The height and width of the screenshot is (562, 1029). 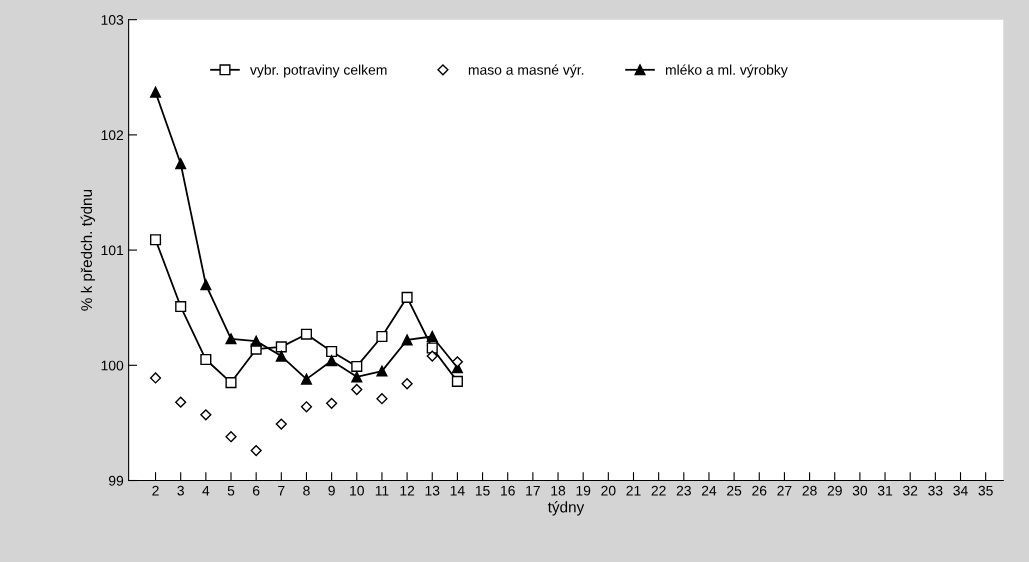 What do you see at coordinates (683, 490) in the screenshot?
I see `x-tick-label: 23` at bounding box center [683, 490].